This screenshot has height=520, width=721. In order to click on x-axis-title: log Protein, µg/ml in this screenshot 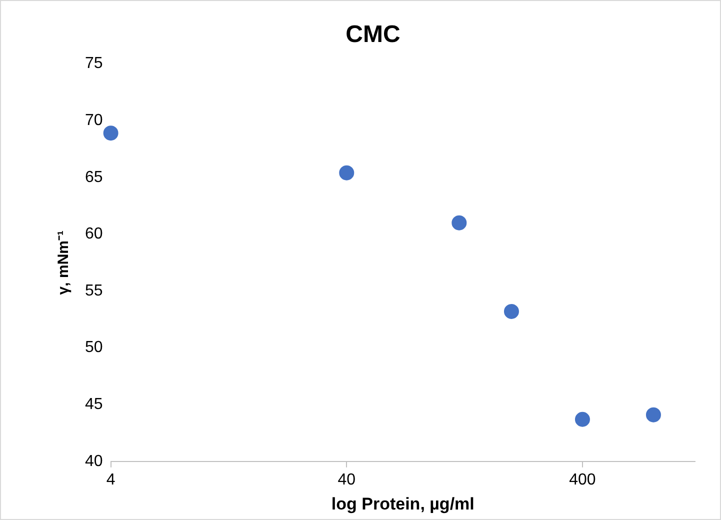, I will do `click(402, 504)`.